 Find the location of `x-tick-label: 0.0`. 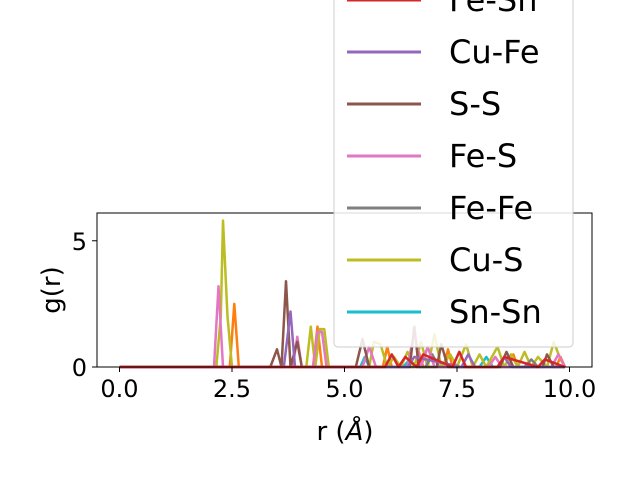

x-tick-label: 0.0 is located at coordinates (119, 389).